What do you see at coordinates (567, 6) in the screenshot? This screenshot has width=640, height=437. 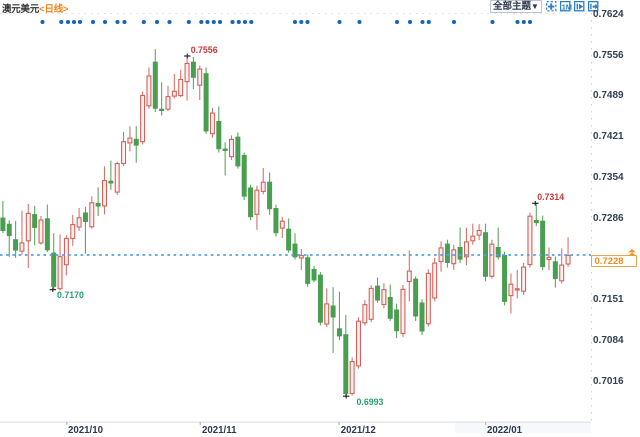 I see `svg-text: 1M` at bounding box center [567, 6].